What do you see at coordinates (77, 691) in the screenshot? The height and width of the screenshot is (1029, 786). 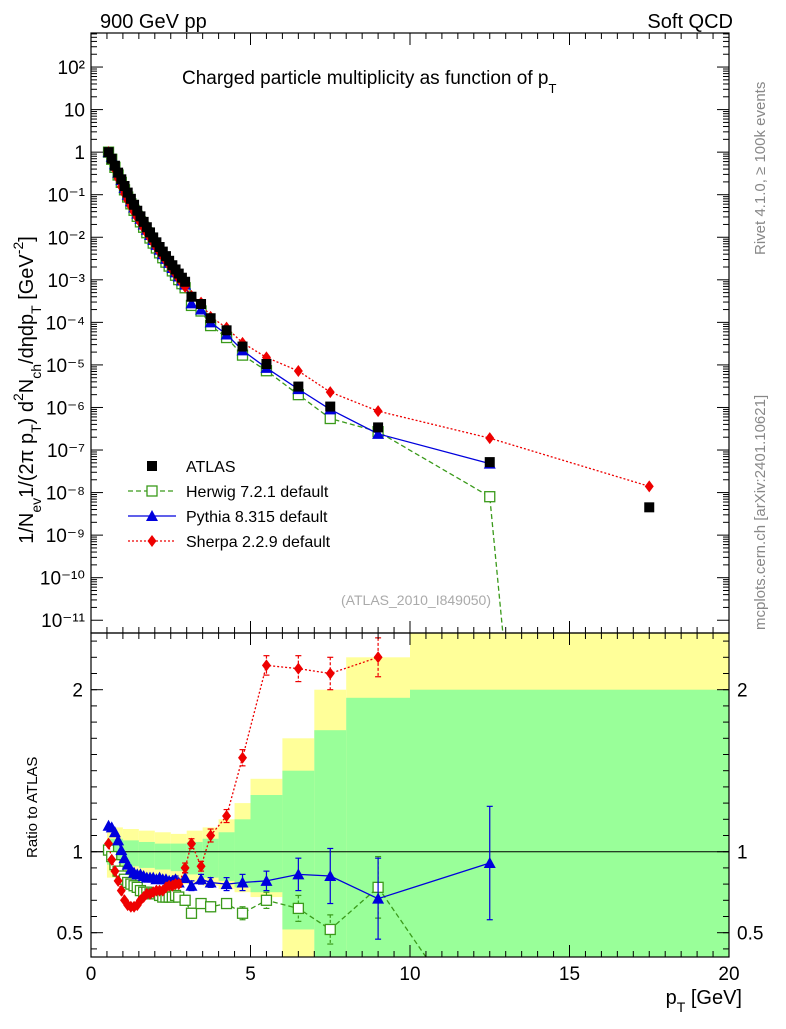 I see `ratio-y-tick-label-left: 2` at bounding box center [77, 691].